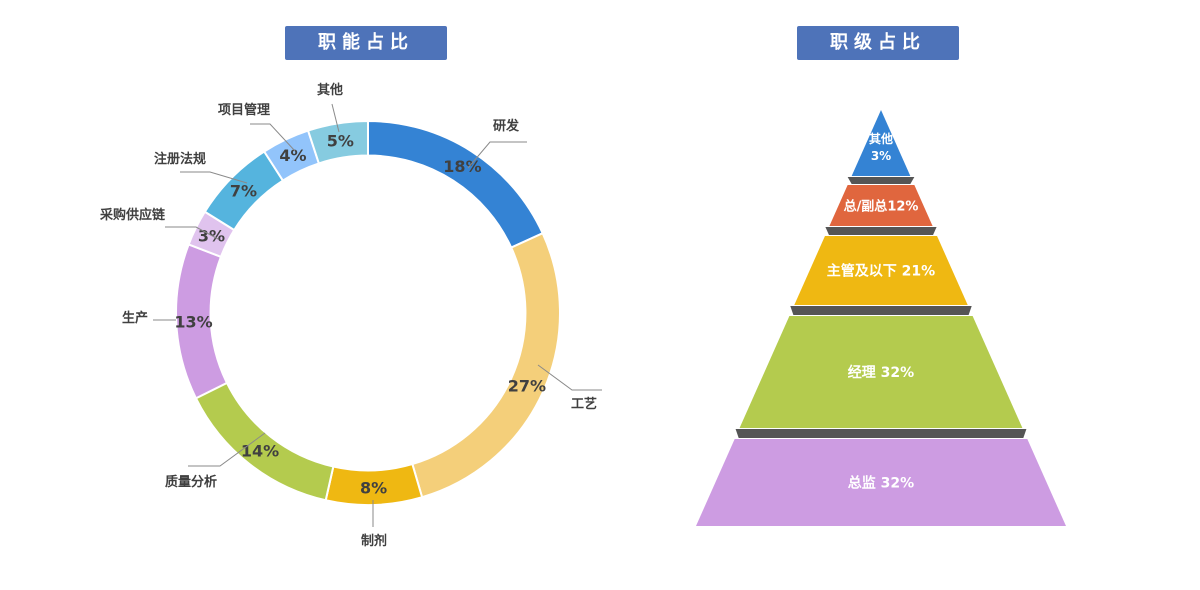 The width and height of the screenshot is (1200, 590). Describe the element at coordinates (191, 482) in the screenshot. I see `slice-category-label: 质量分析` at that location.